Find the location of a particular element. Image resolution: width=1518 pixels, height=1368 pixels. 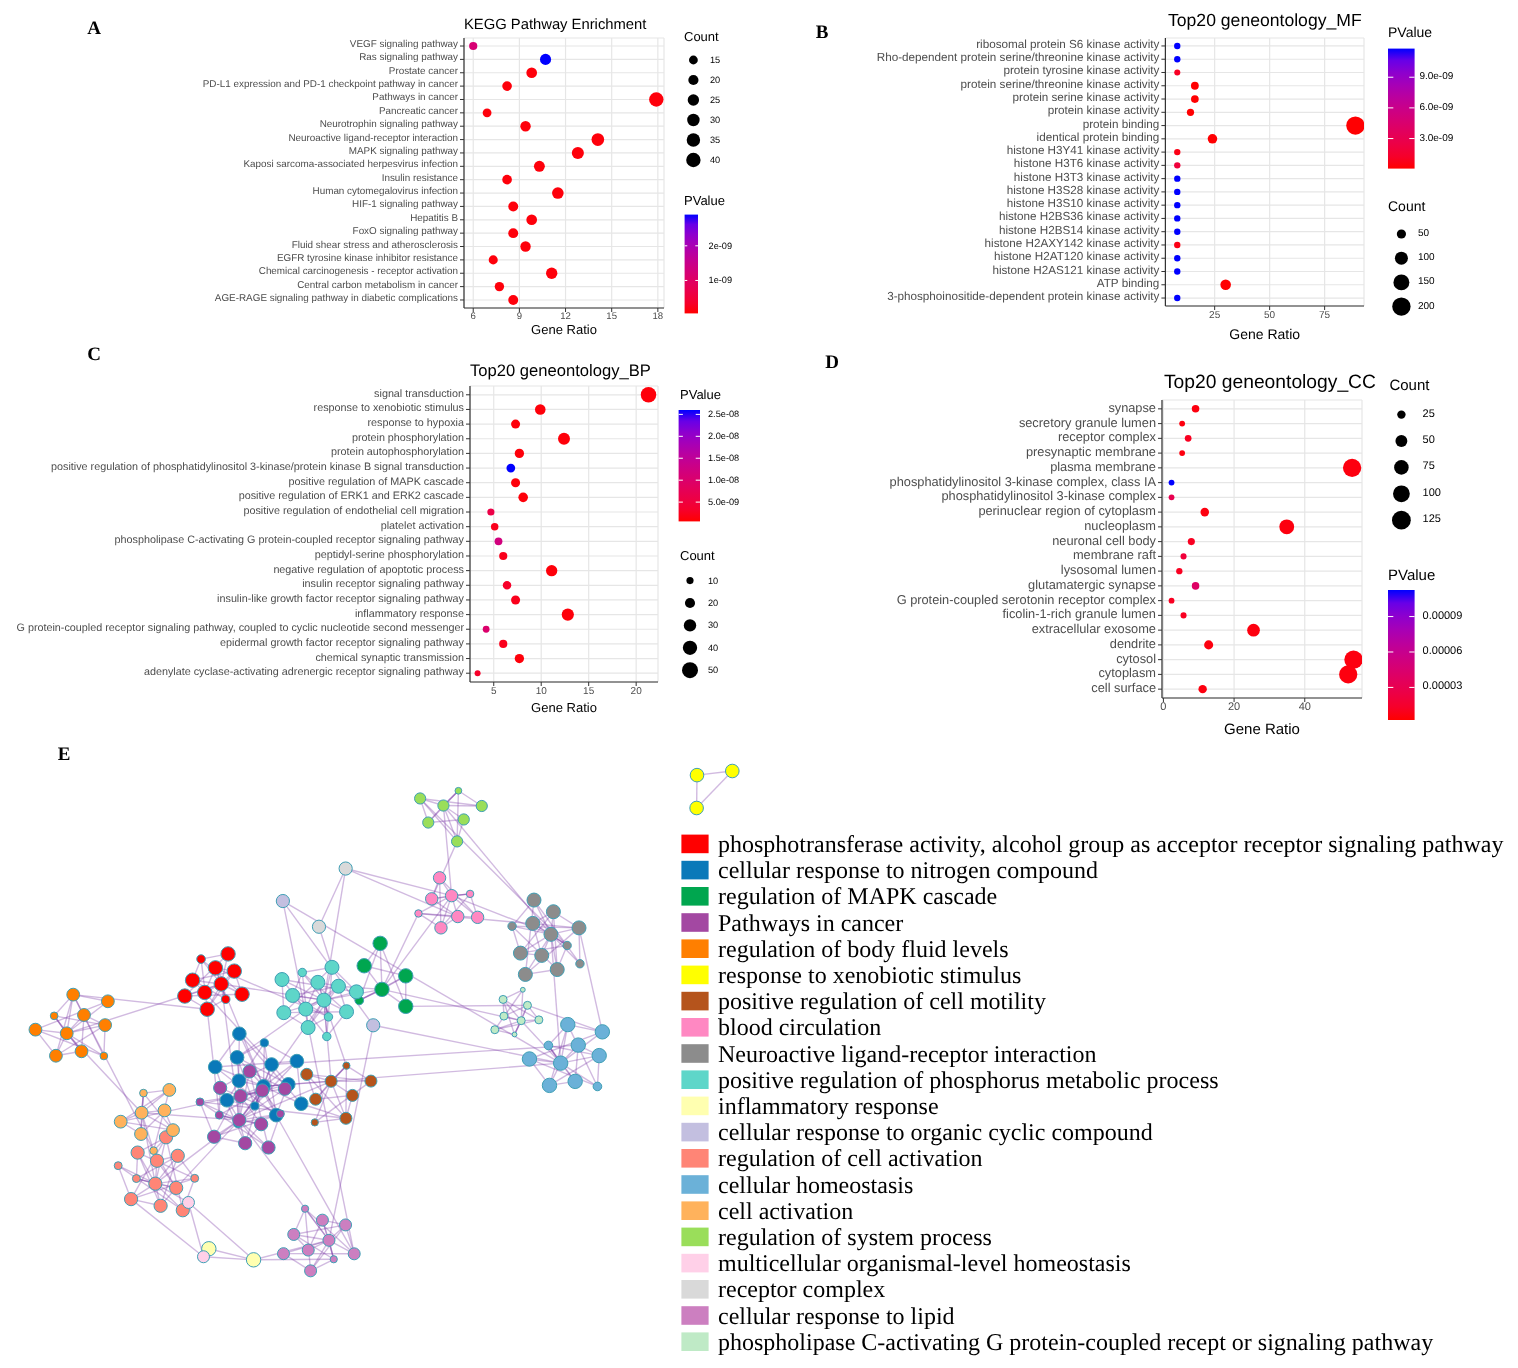

category-label: phospholipase C-activating G protein-coupled recept or signaling pathway is located at coordinates (1076, 1341).